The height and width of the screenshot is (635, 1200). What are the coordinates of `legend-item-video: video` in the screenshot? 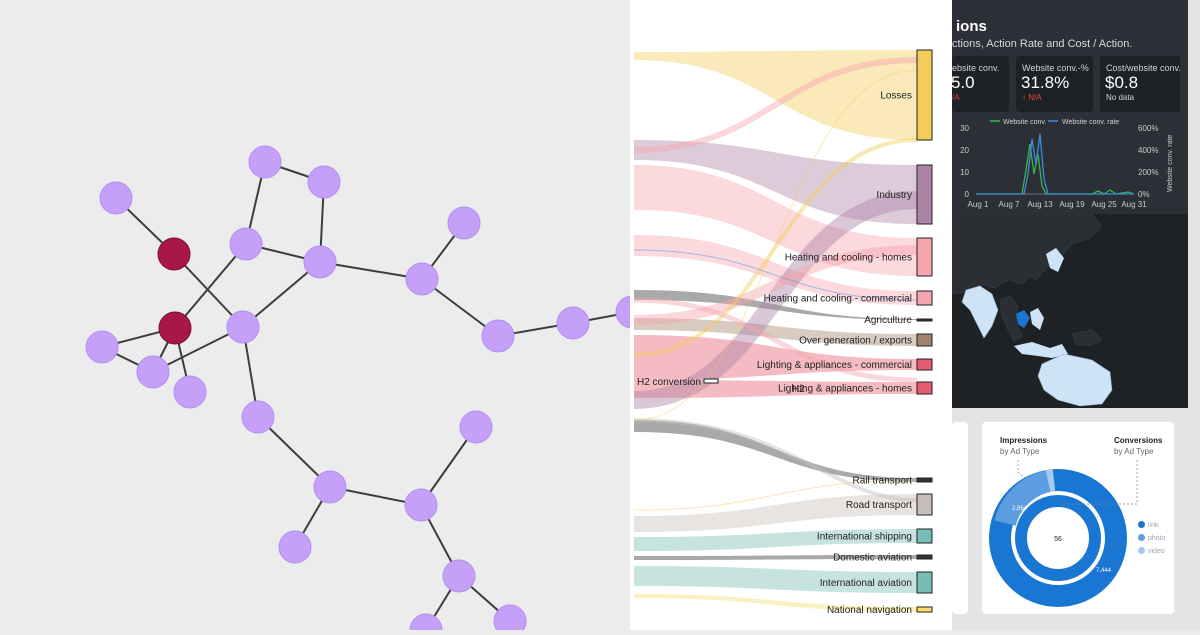 It's located at (1151, 551).